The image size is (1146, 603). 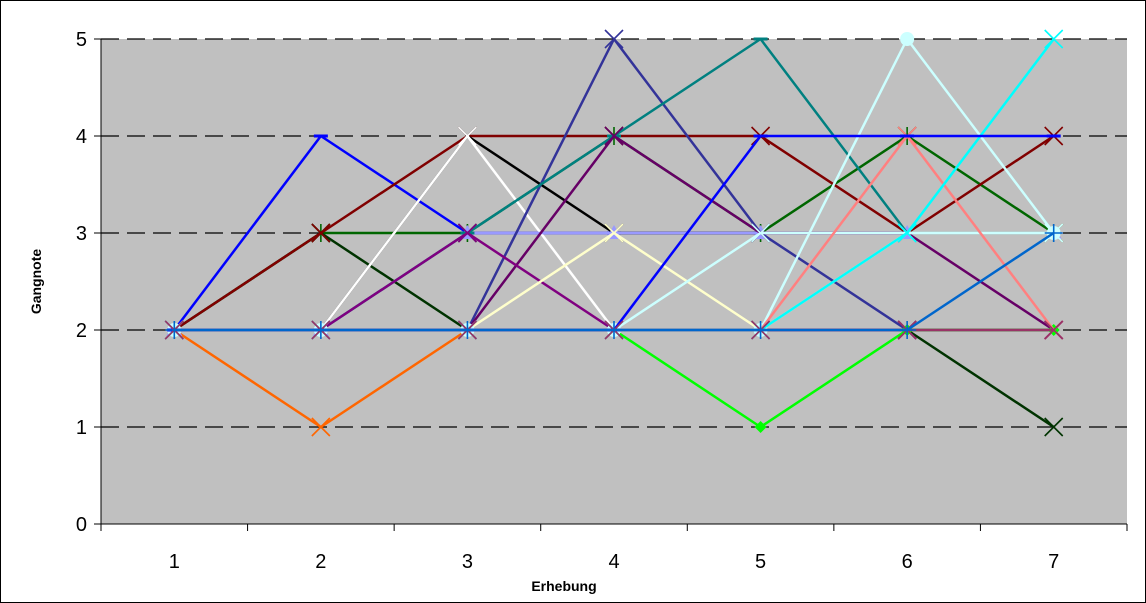 I want to click on y-tick-label-4: 4, so click(x=81, y=137).